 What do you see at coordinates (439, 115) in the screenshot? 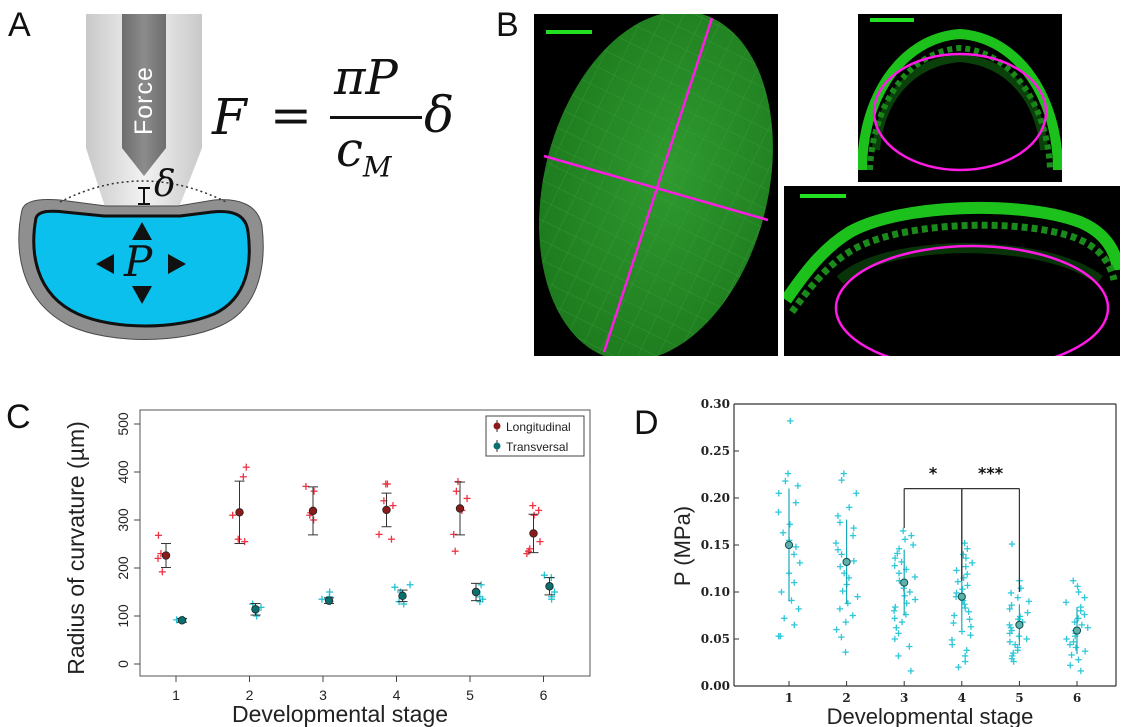
I see `equation-delta: δ` at bounding box center [439, 115].